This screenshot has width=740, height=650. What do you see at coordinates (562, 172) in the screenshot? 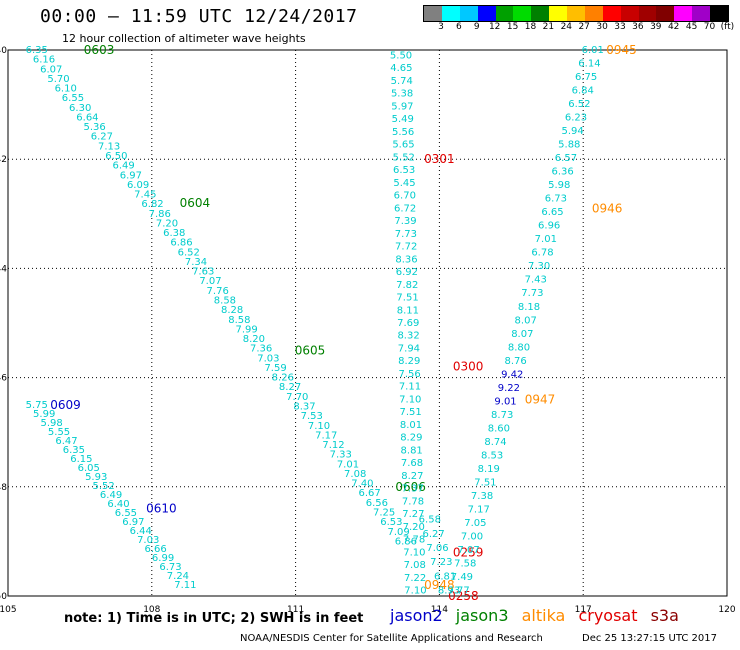
I see `wave-height-value: 6.36` at bounding box center [562, 172].